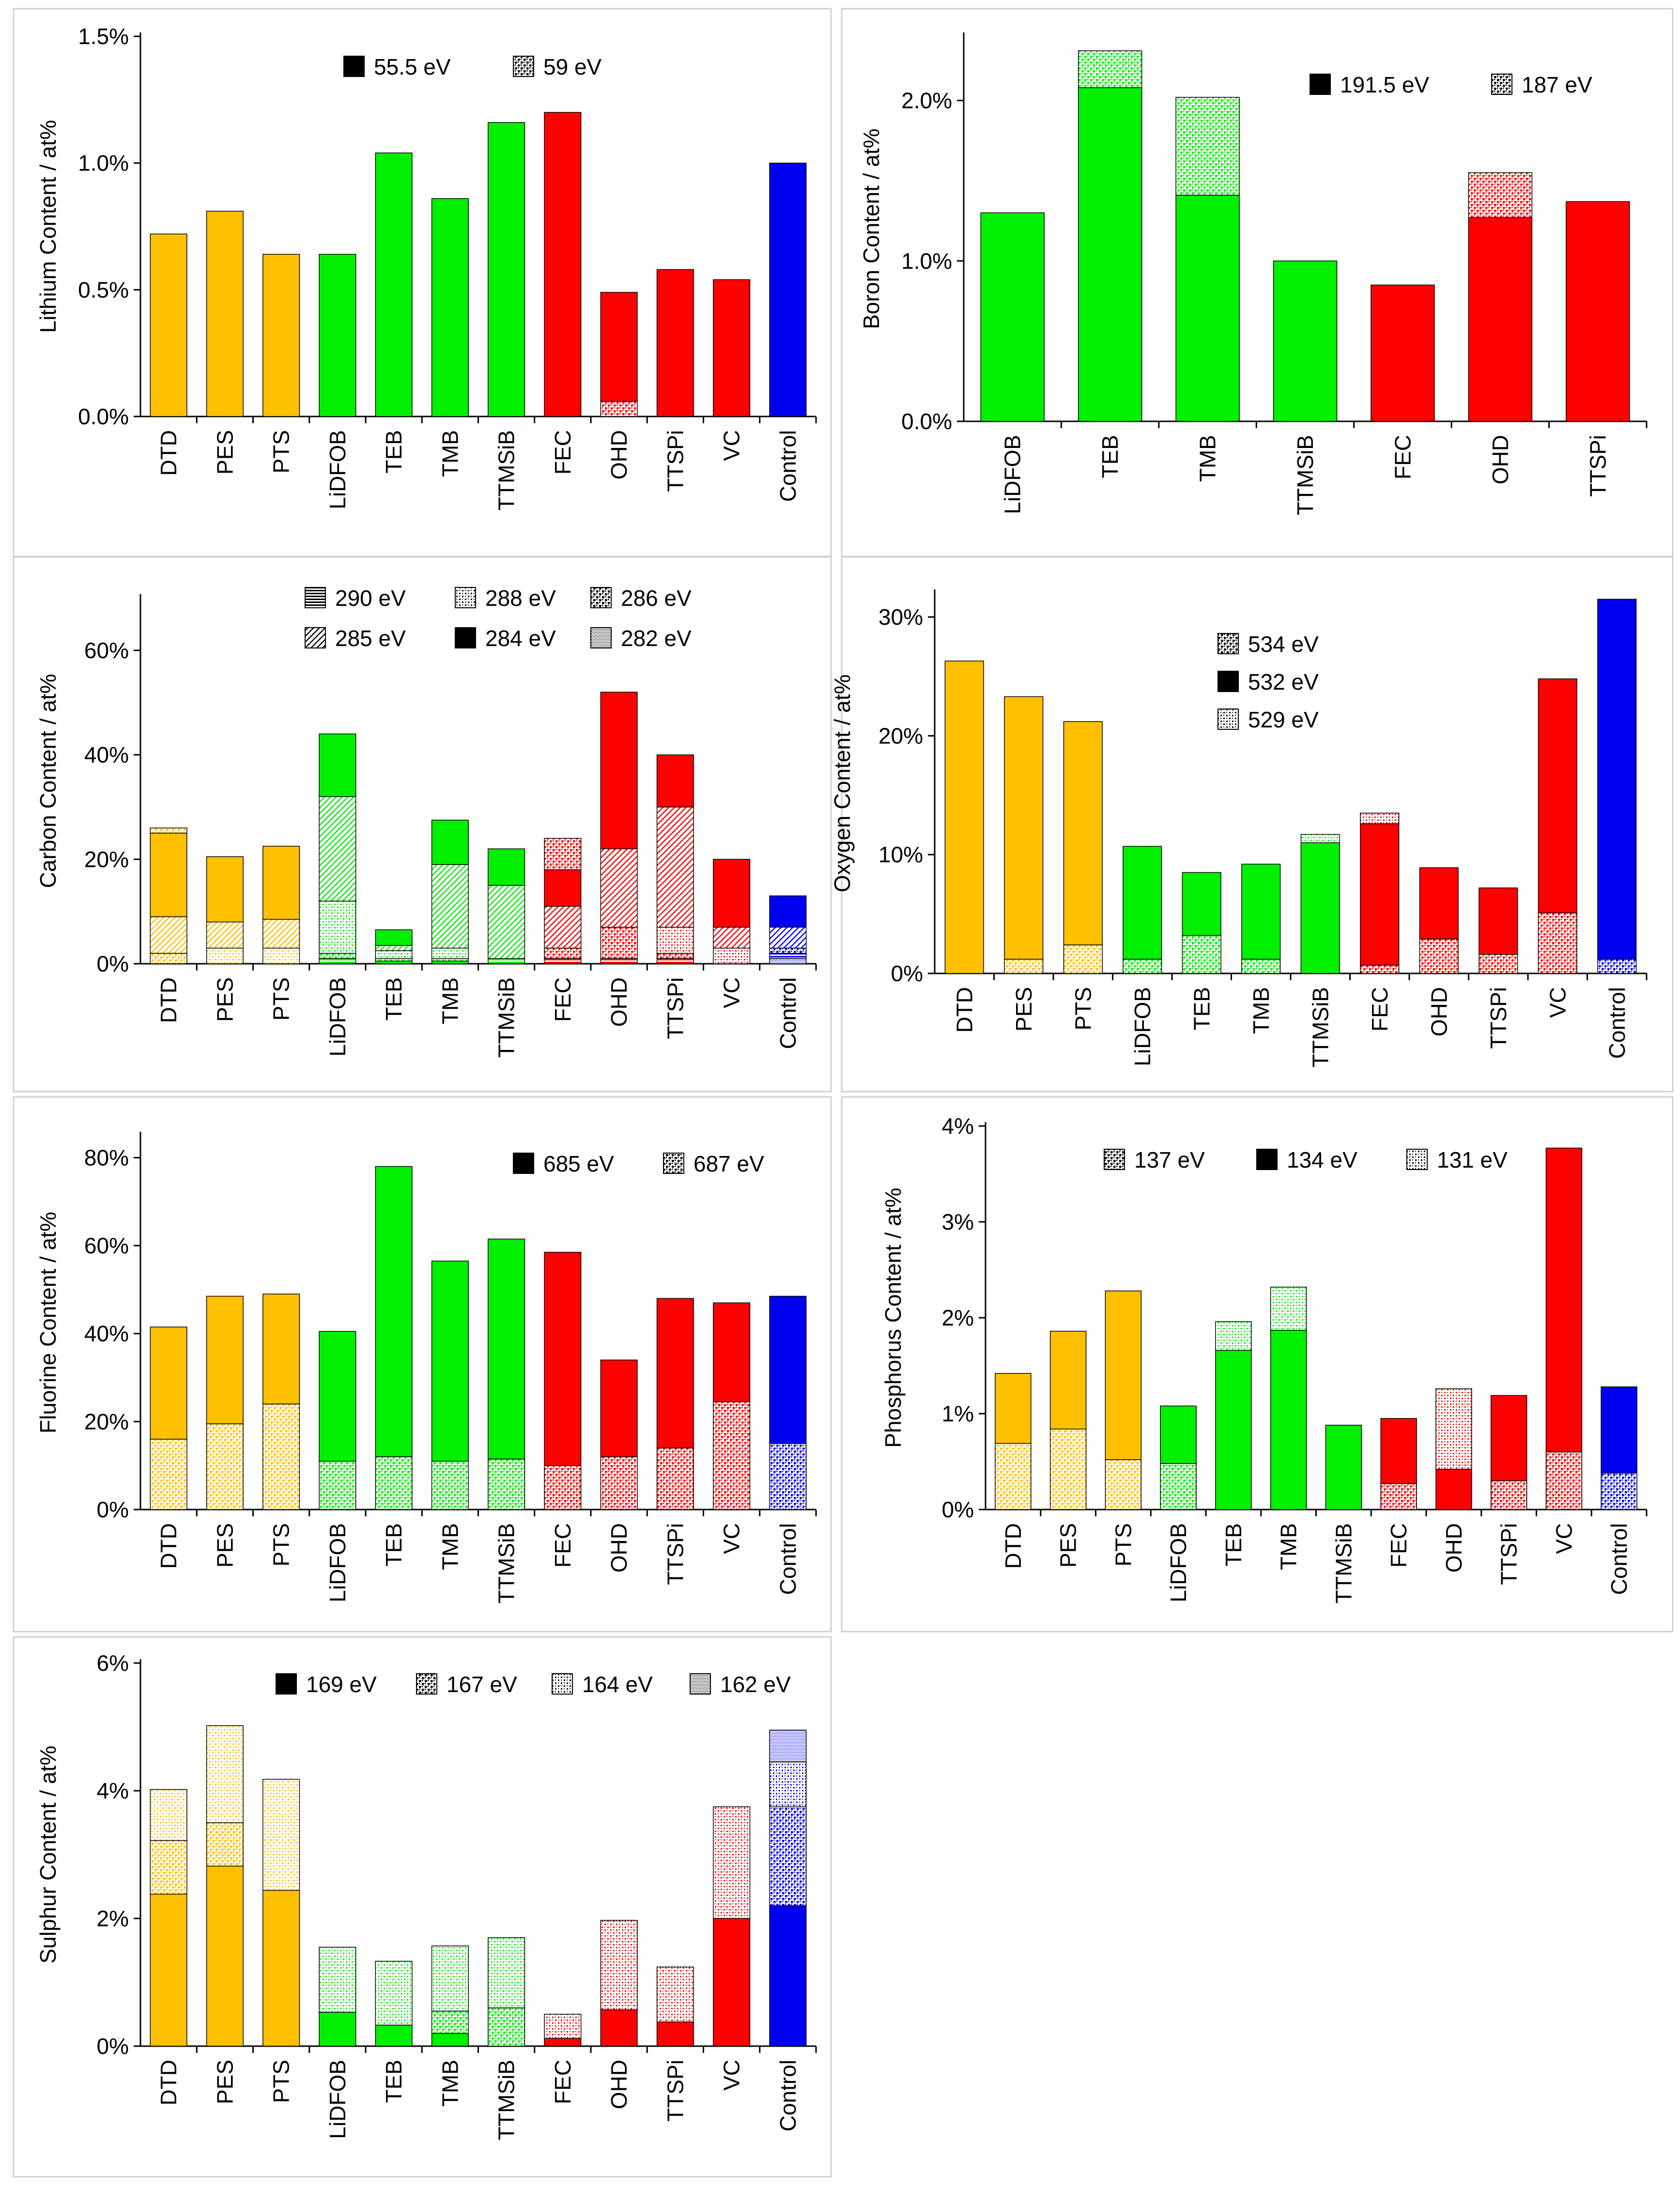 The width and height of the screenshot is (1680, 2189). Describe the element at coordinates (506, 269) in the screenshot. I see `lithium-bar-ttmsib-55-5-ev` at that location.